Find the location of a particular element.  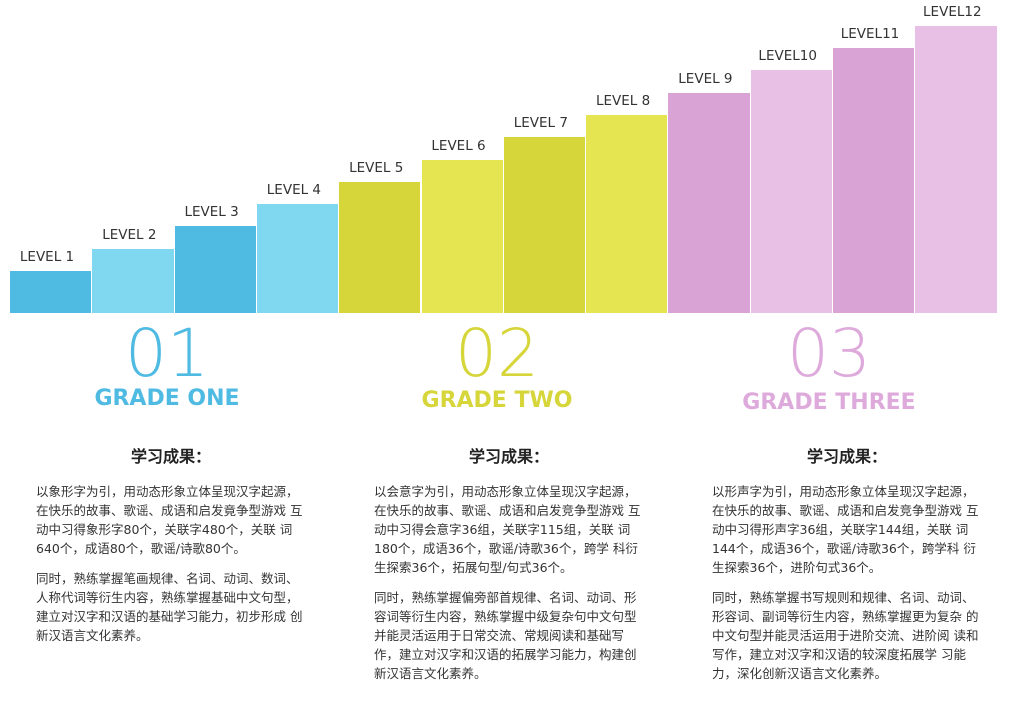

grade-name: GRADE THREE is located at coordinates (829, 402).